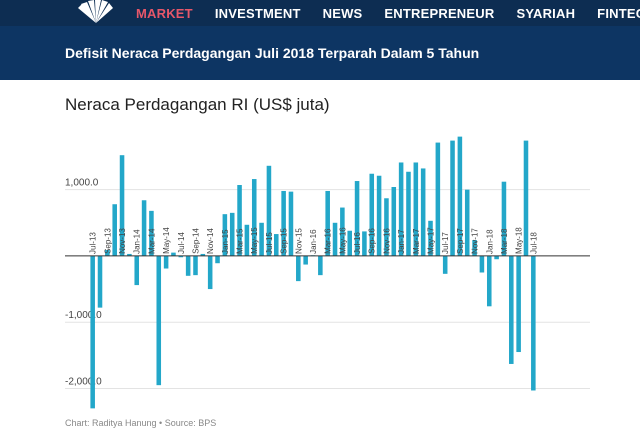 Image resolution: width=640 pixels, height=435 pixels. Describe the element at coordinates (137, 241) in the screenshot. I see `x-tick-label: Jan-14` at that location.